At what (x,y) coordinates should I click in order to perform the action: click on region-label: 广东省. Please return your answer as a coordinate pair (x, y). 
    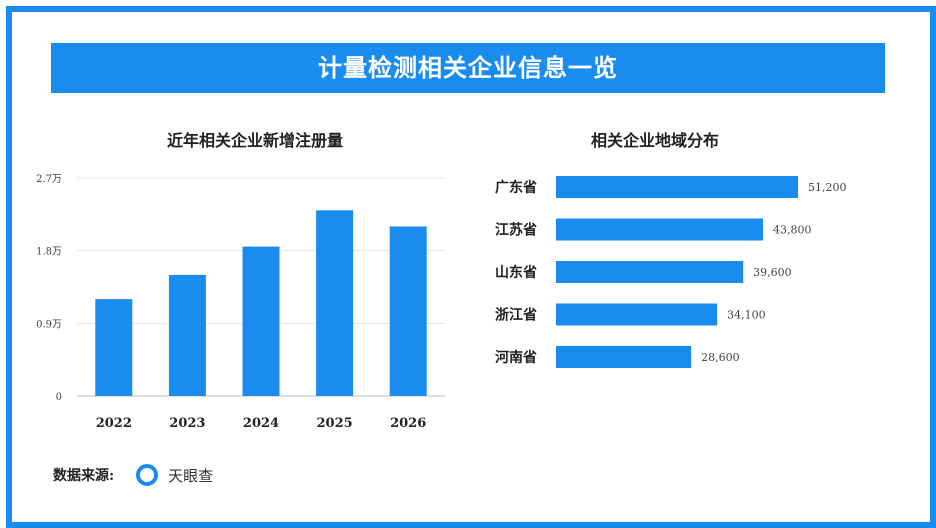
    Looking at the image, I should click on (516, 187).